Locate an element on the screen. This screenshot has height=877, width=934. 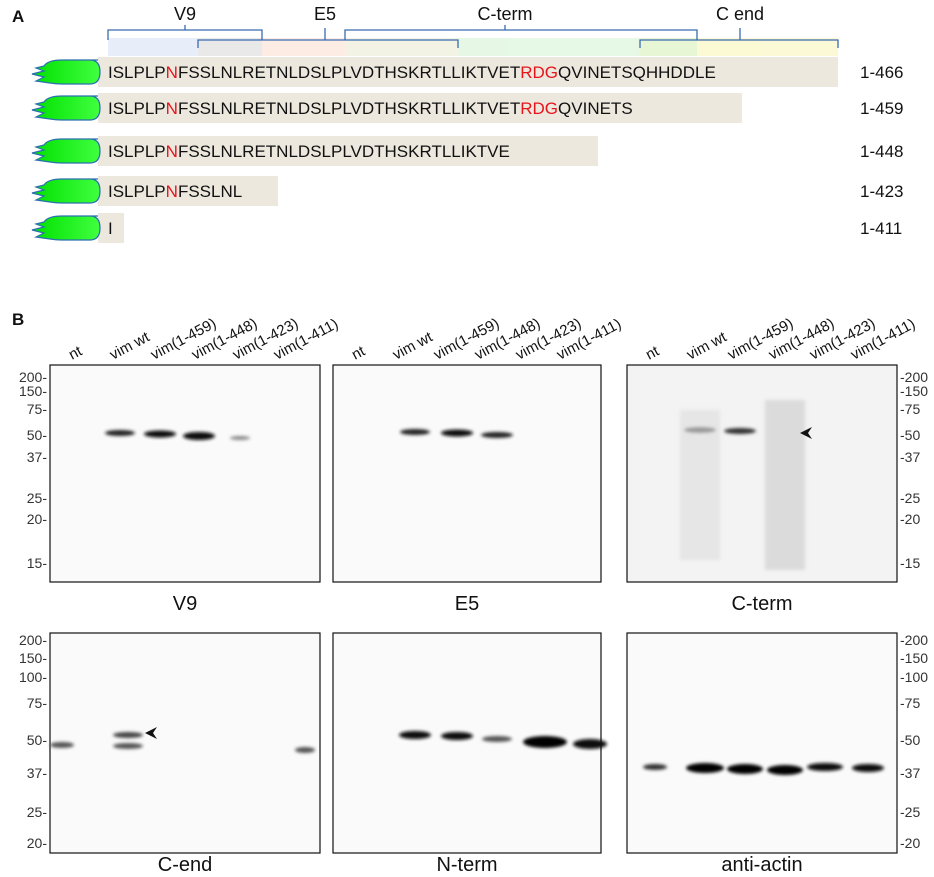
sequence: I is located at coordinates (110, 228).